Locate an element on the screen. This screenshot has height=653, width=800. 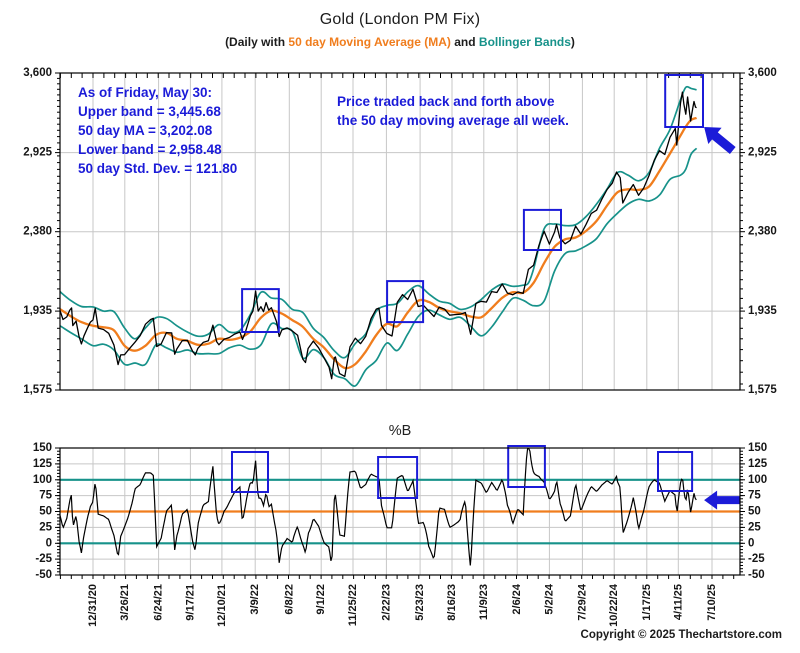
pb-y-label-right: -50 is located at coordinates (756, 575).